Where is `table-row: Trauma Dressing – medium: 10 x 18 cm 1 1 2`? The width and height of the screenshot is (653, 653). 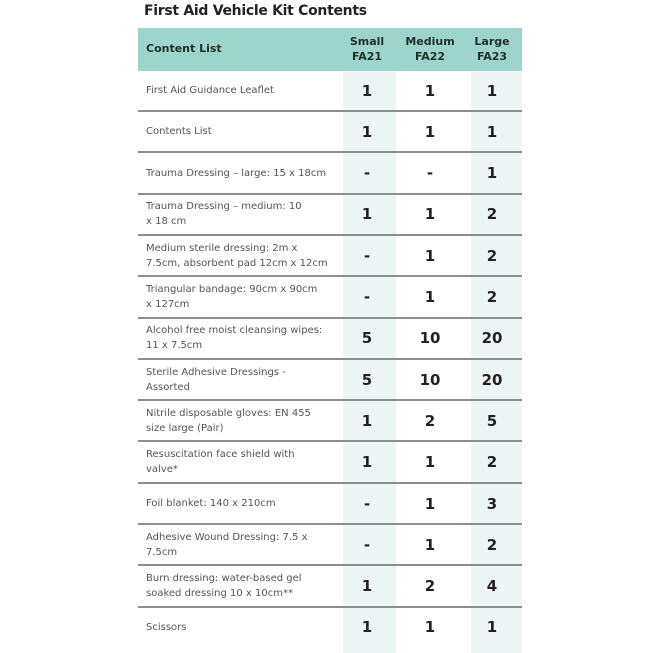 table-row: Trauma Dressing – medium: 10 x 18 cm 1 1 2 is located at coordinates (330, 215).